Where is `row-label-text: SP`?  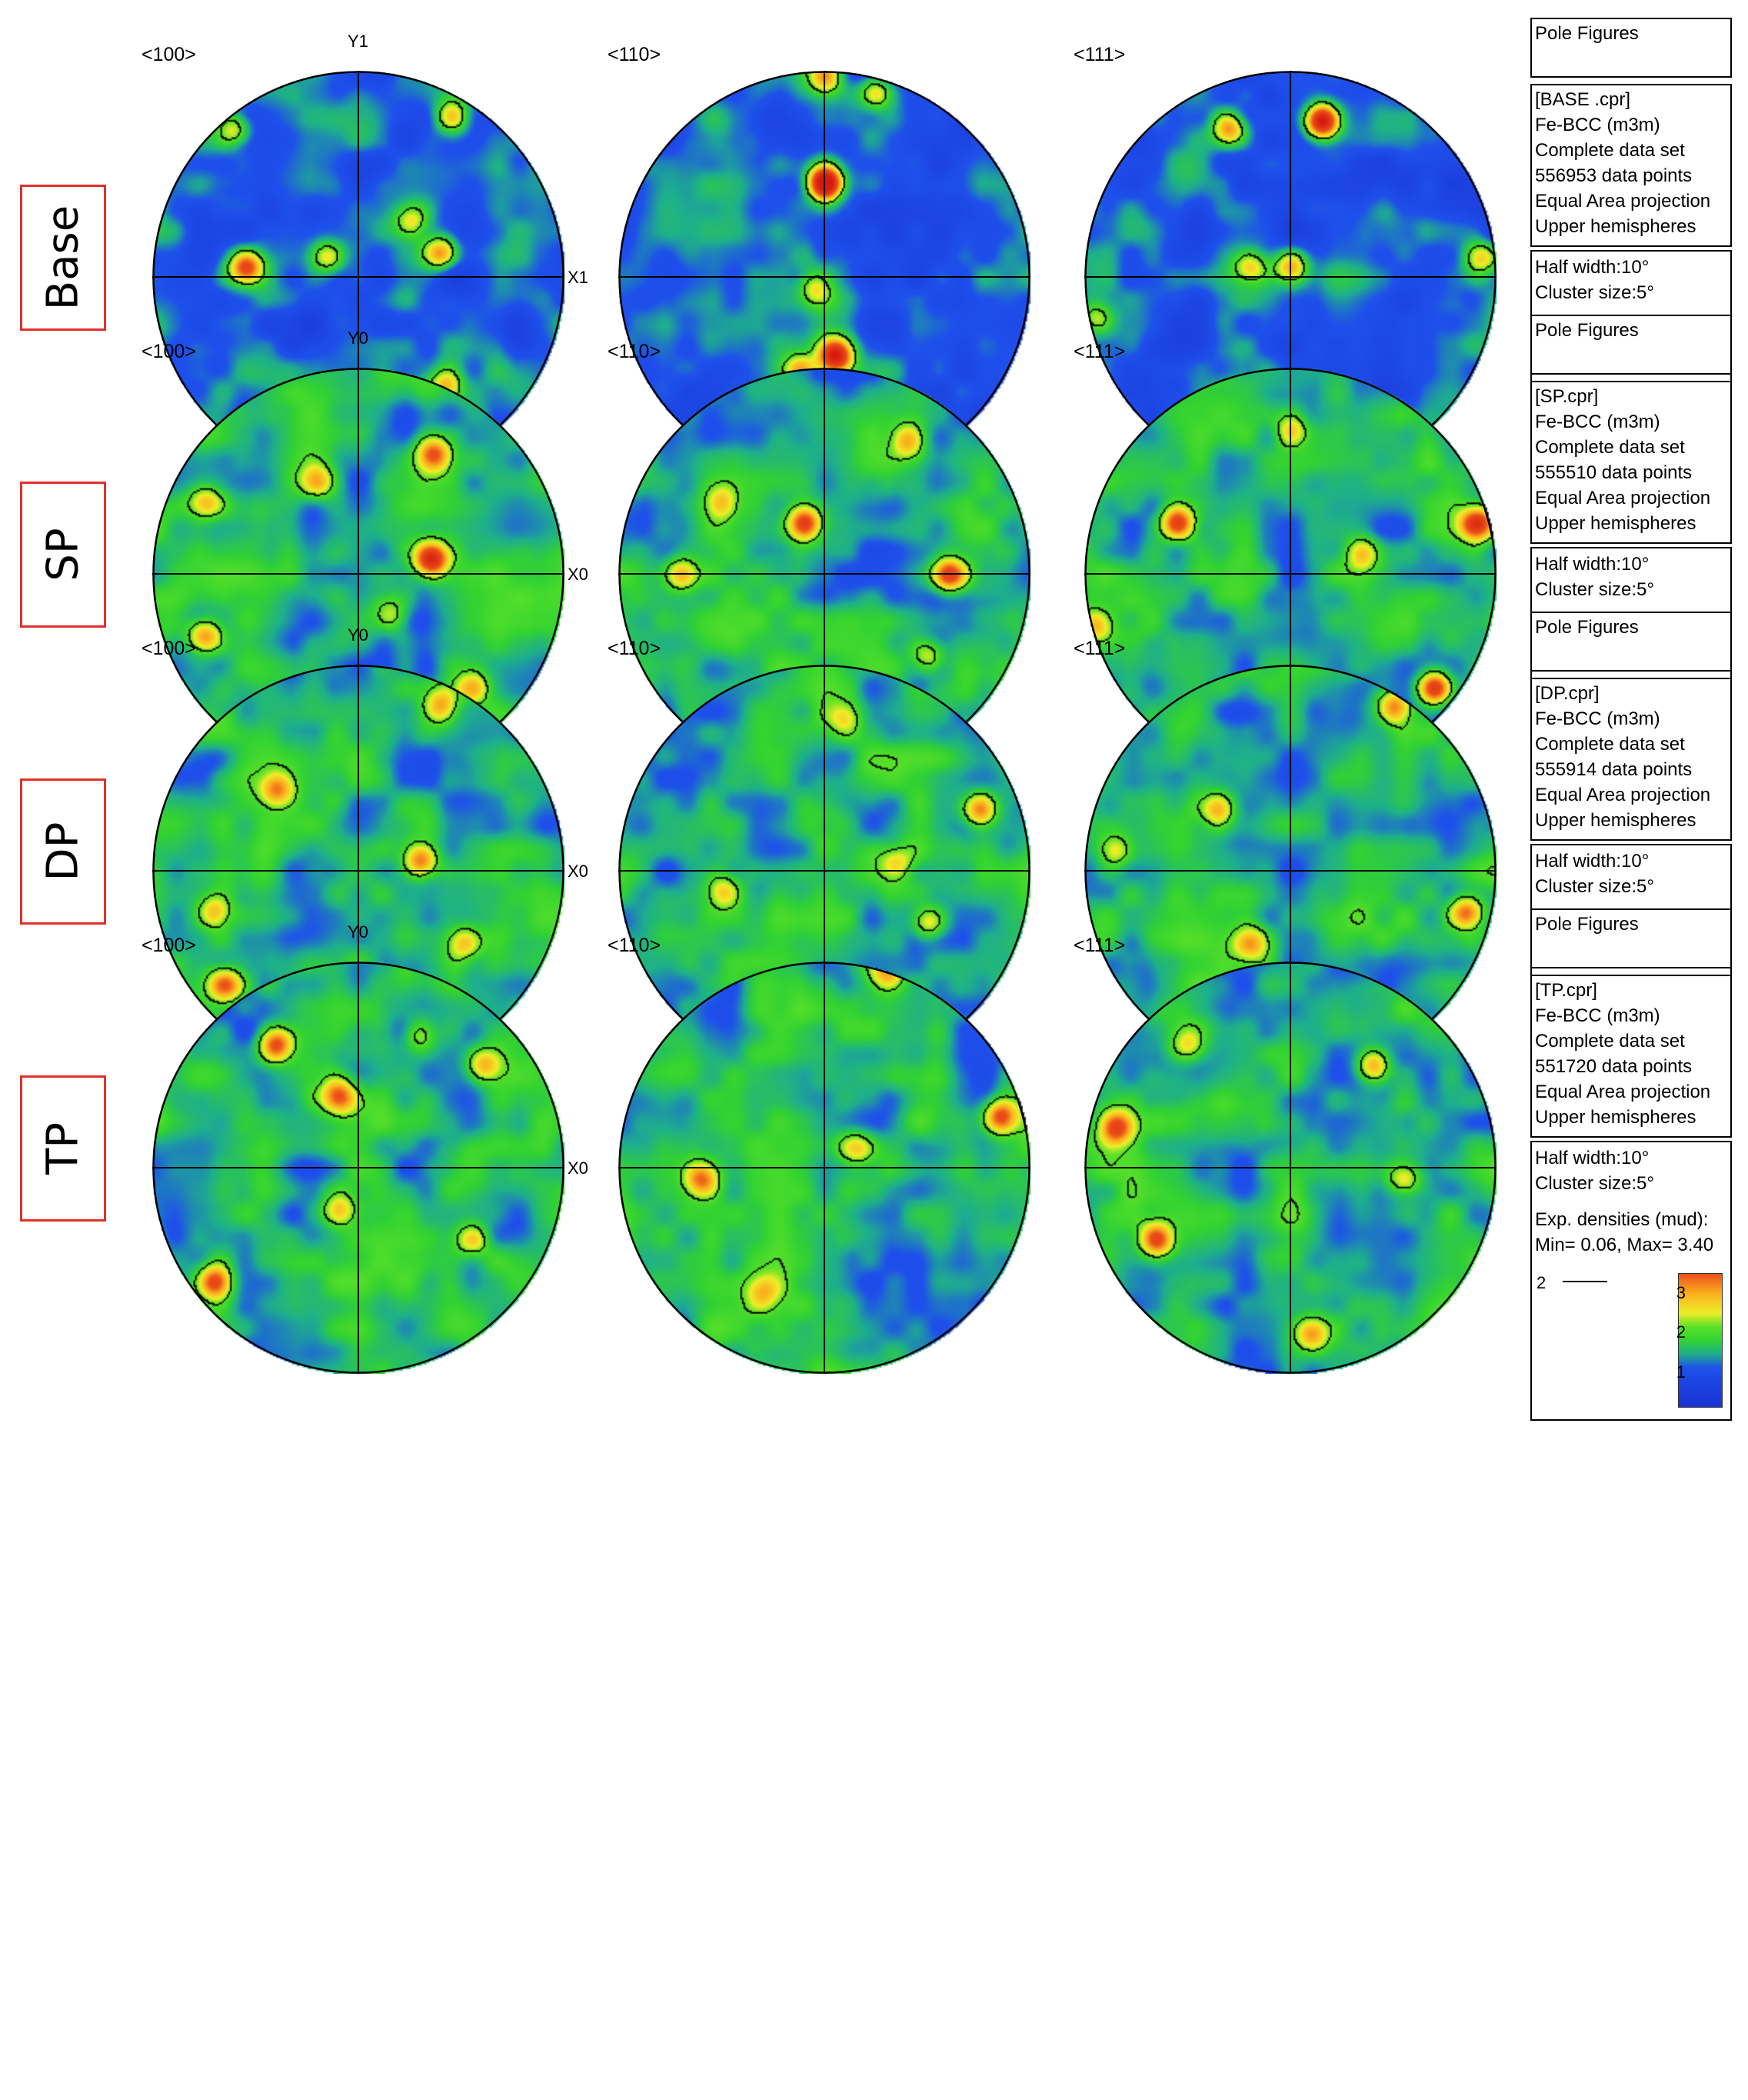 row-label-text: SP is located at coordinates (63, 555).